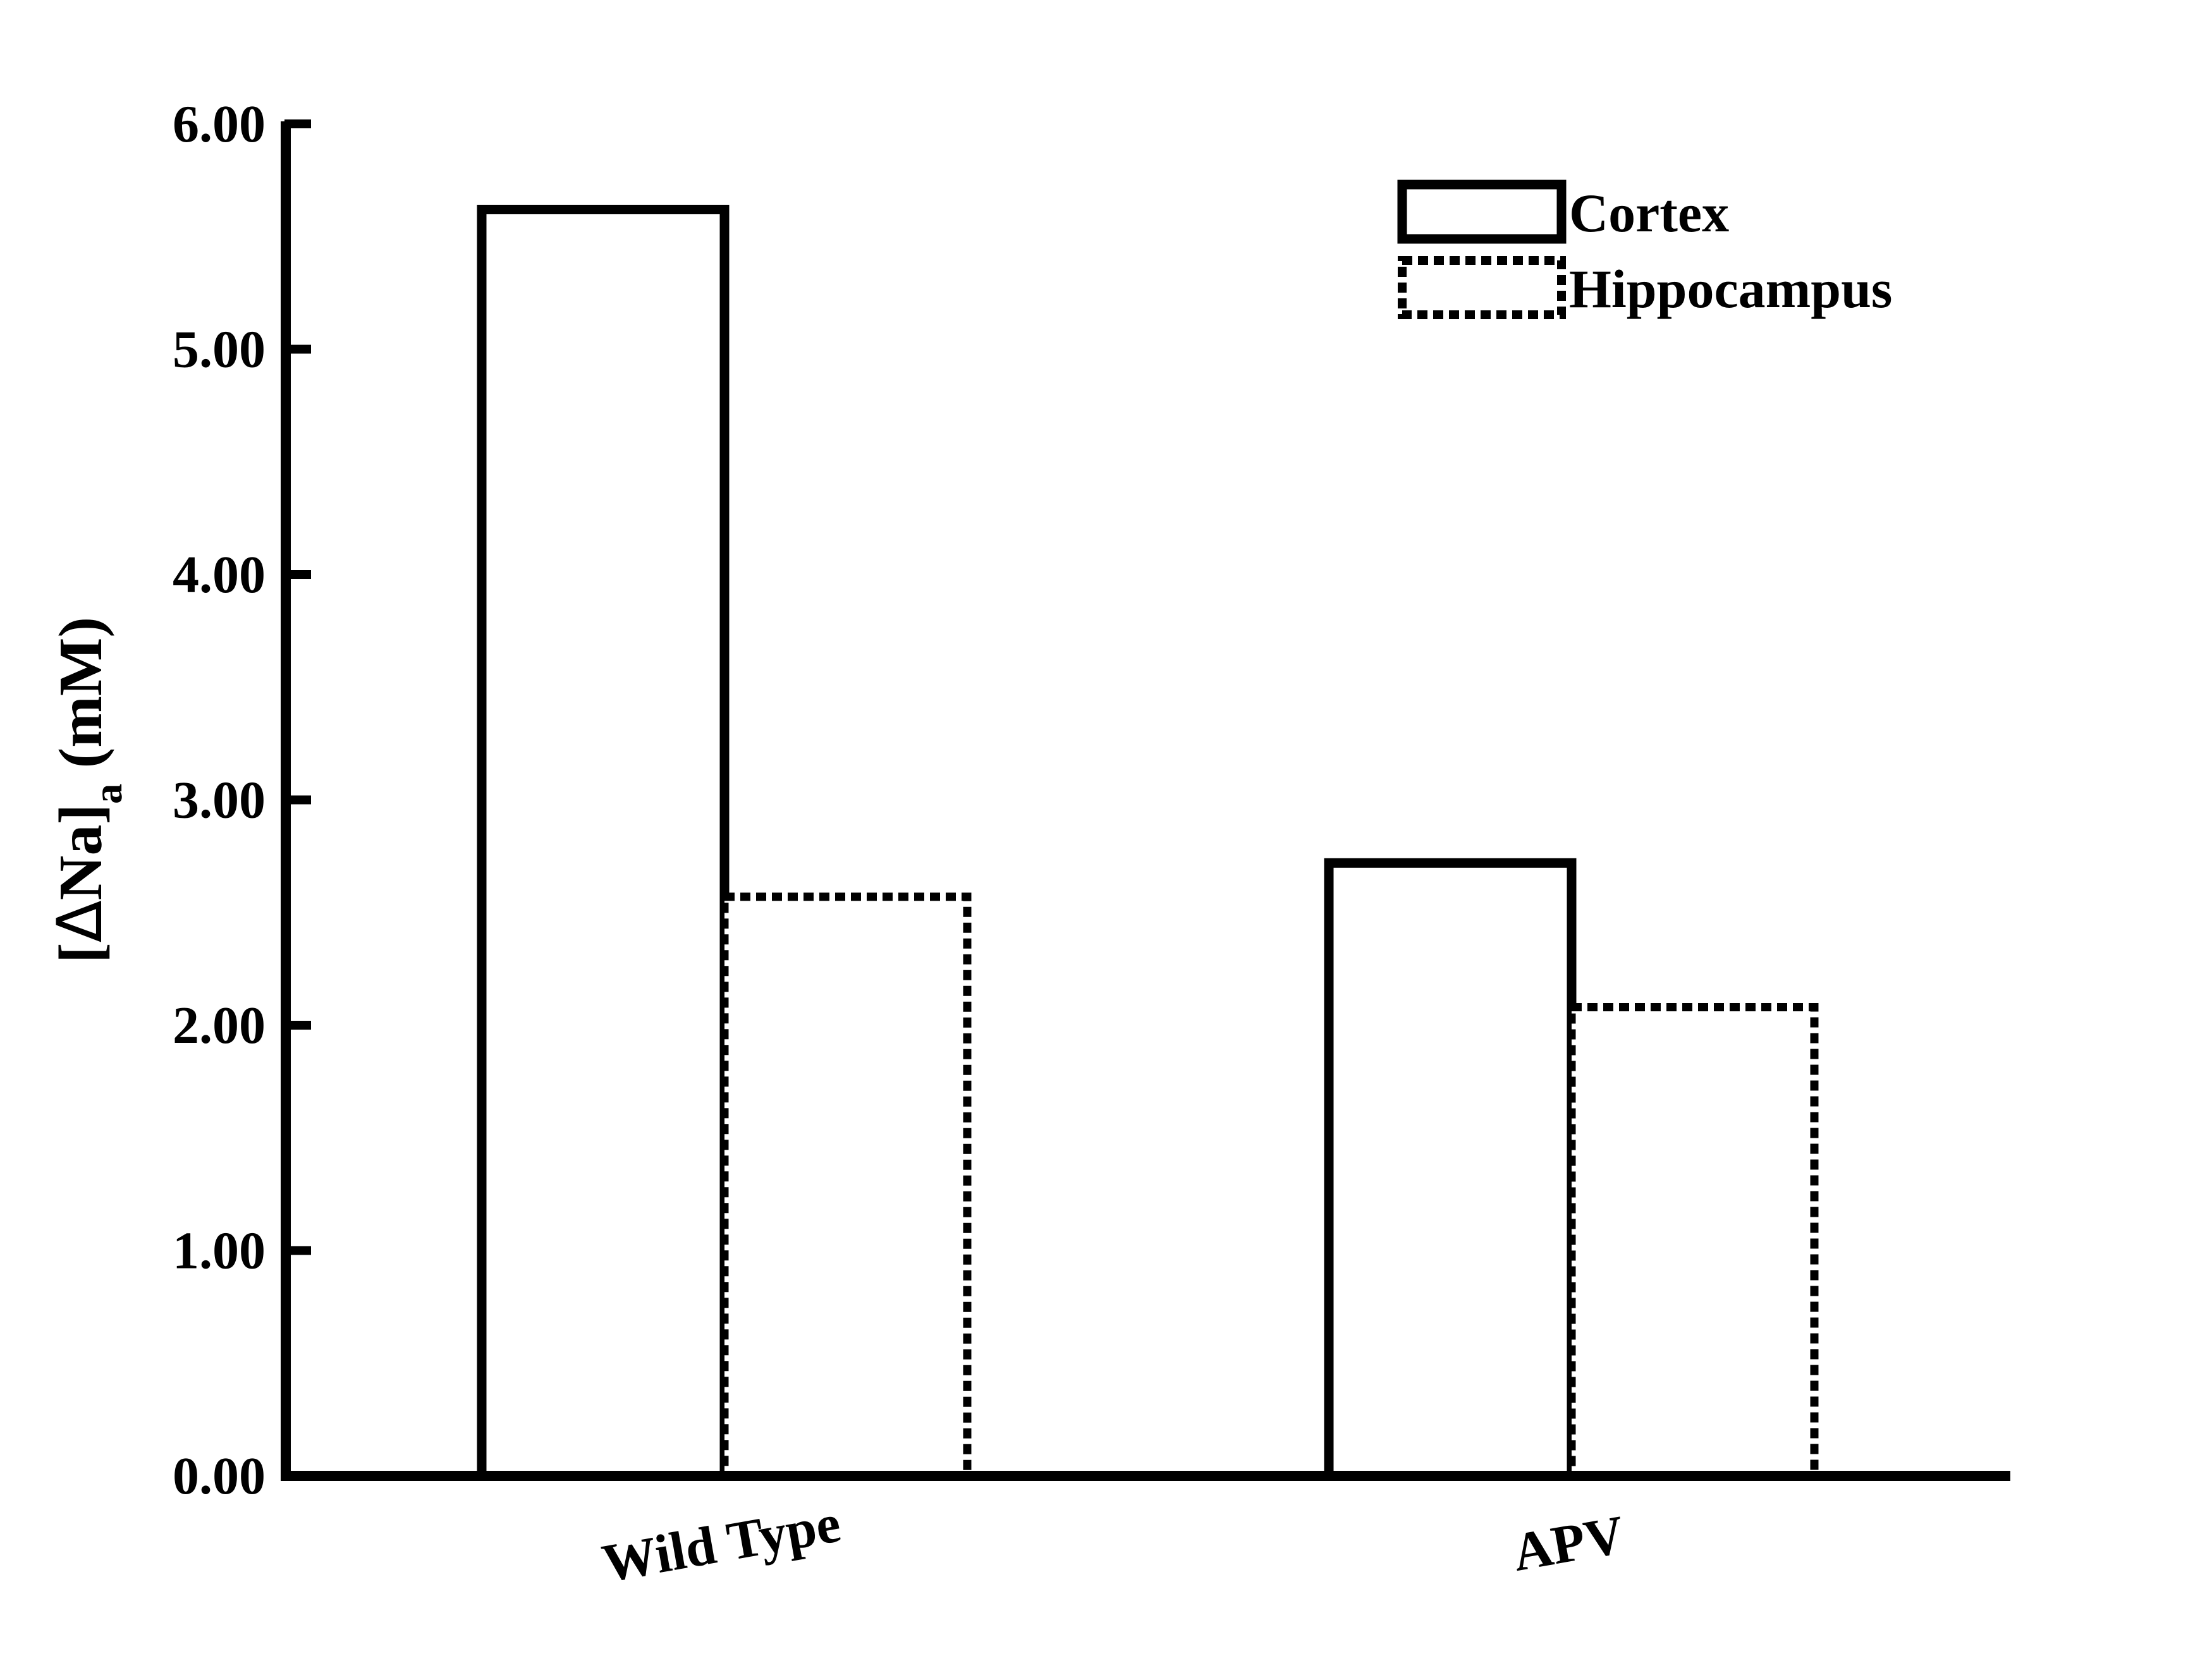 The width and height of the screenshot is (2212, 1656). Describe the element at coordinates (1730, 289) in the screenshot. I see `legend-label-hippocampus: Hippocampus` at that location.